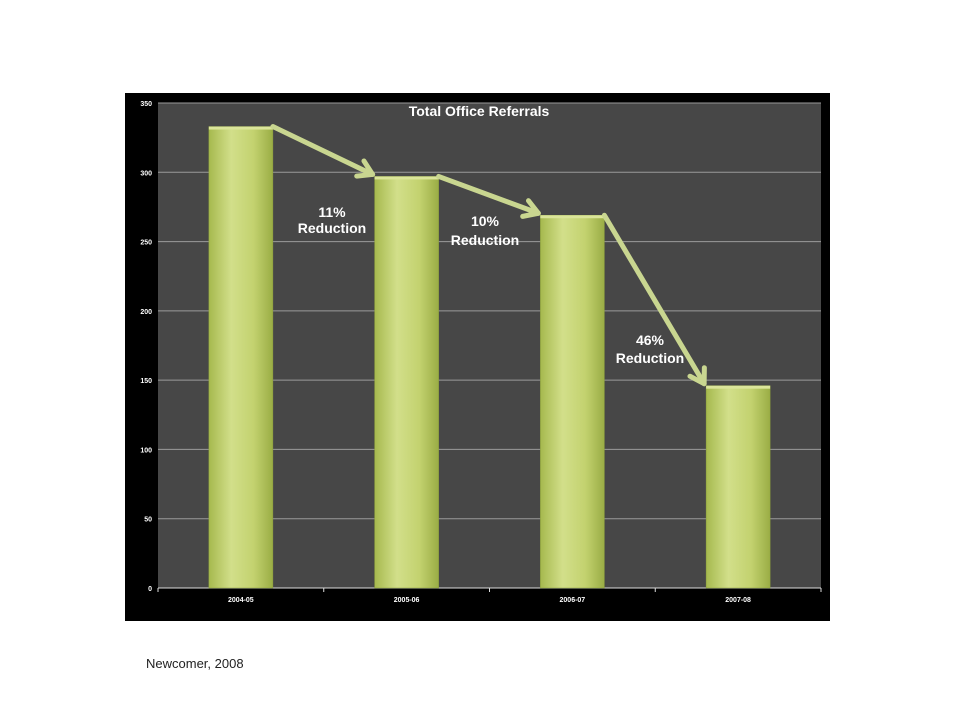  I want to click on reduction-percent: 11%, so click(332, 212).